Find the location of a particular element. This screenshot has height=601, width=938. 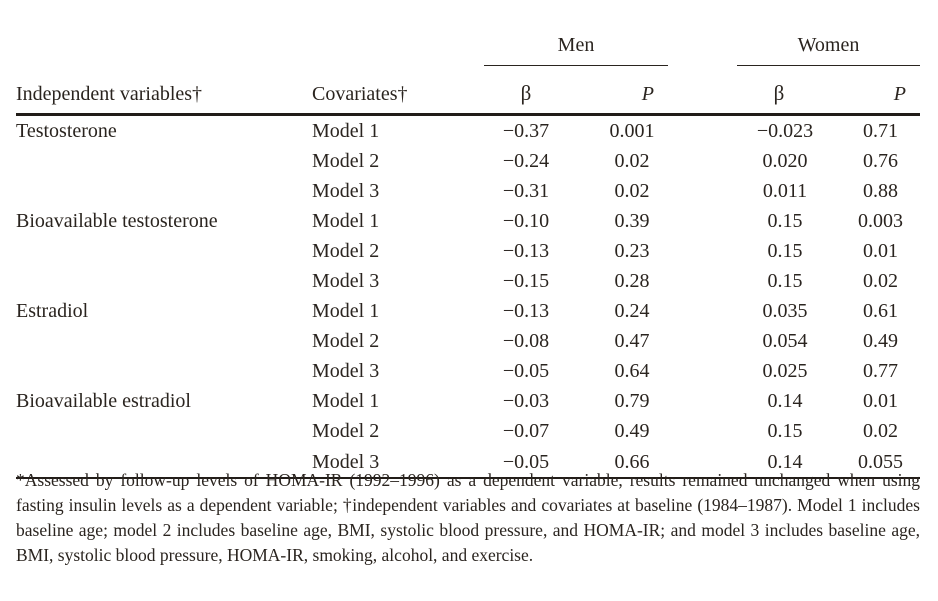

women-beta-cell: 0.020 is located at coordinates (785, 160).